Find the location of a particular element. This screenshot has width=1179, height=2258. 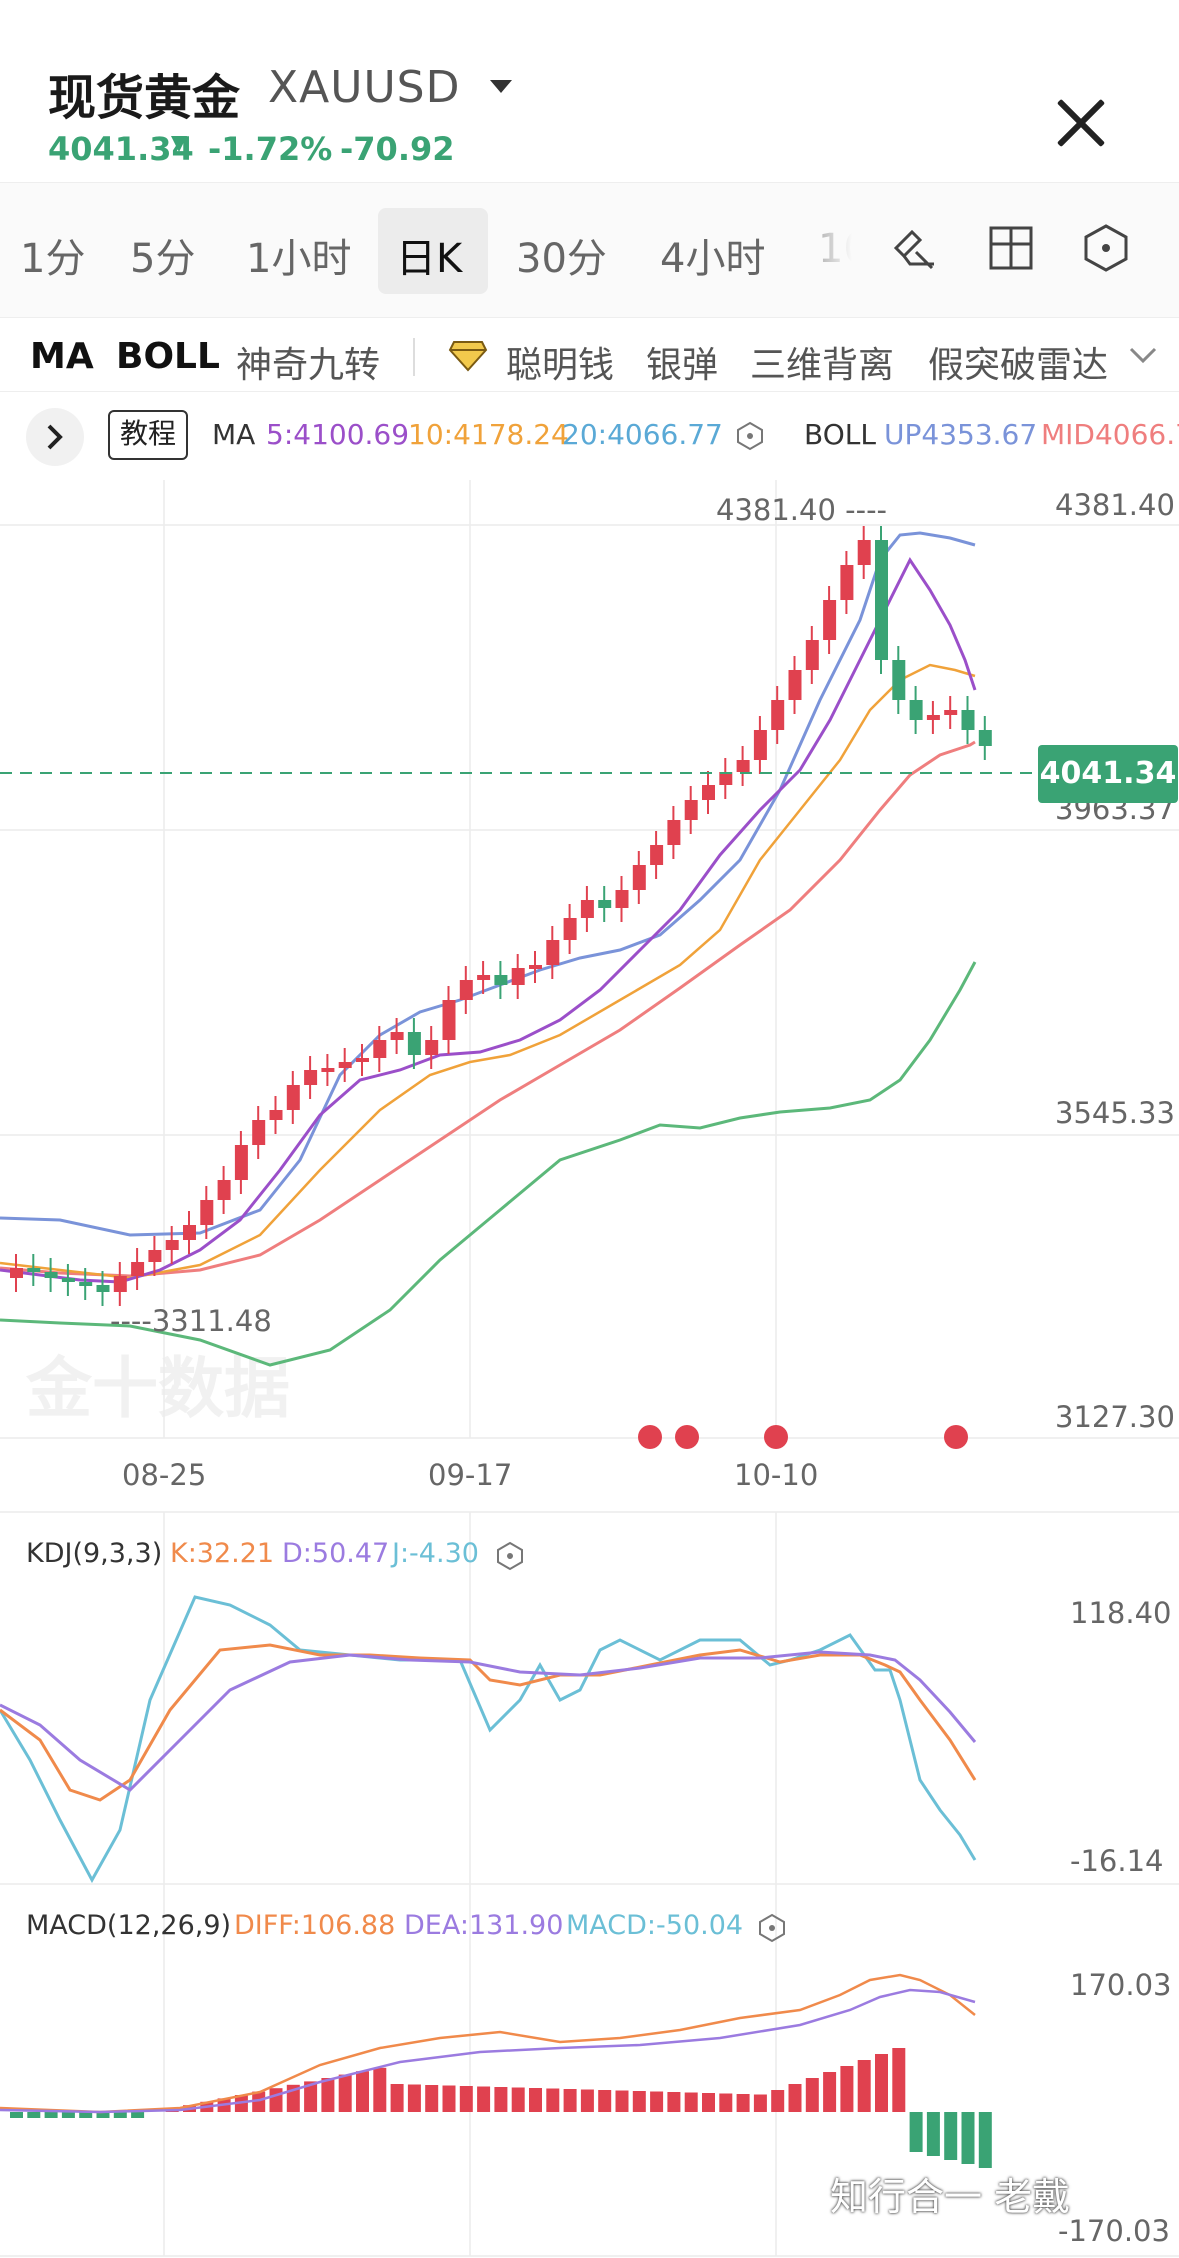

symbol-selector: XAUUSD is located at coordinates (364, 87).